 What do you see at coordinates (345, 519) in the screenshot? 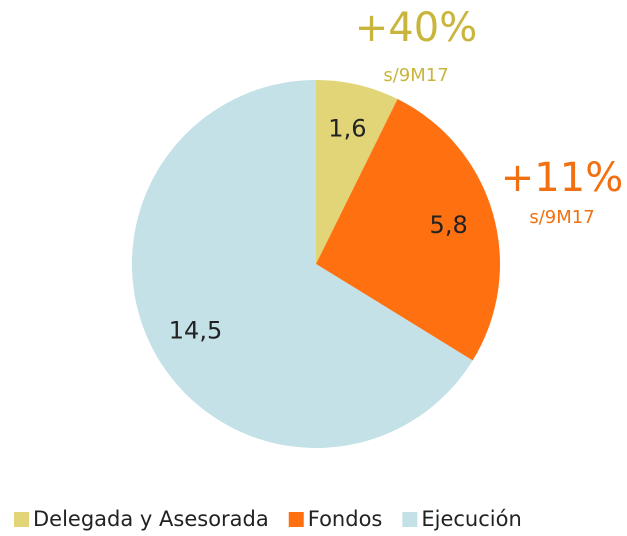
I see `legend-label: Fondos` at bounding box center [345, 519].